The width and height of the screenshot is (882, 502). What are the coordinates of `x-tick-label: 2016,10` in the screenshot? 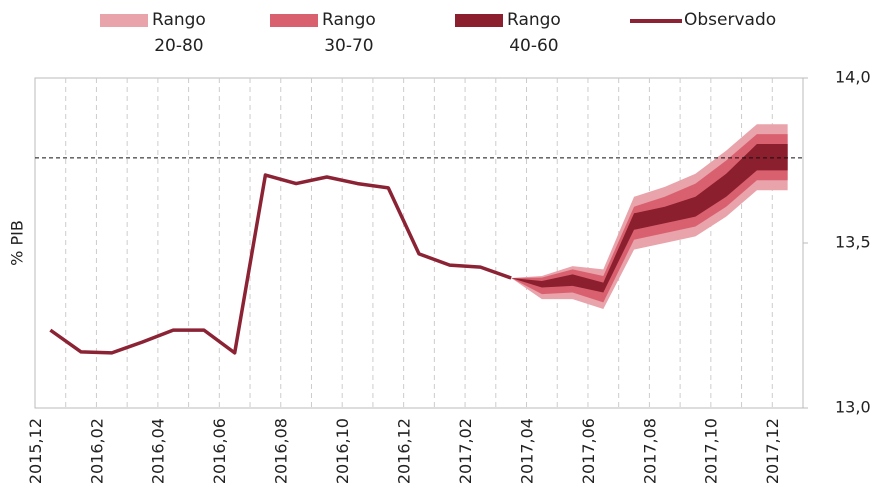 It's located at (342, 451).